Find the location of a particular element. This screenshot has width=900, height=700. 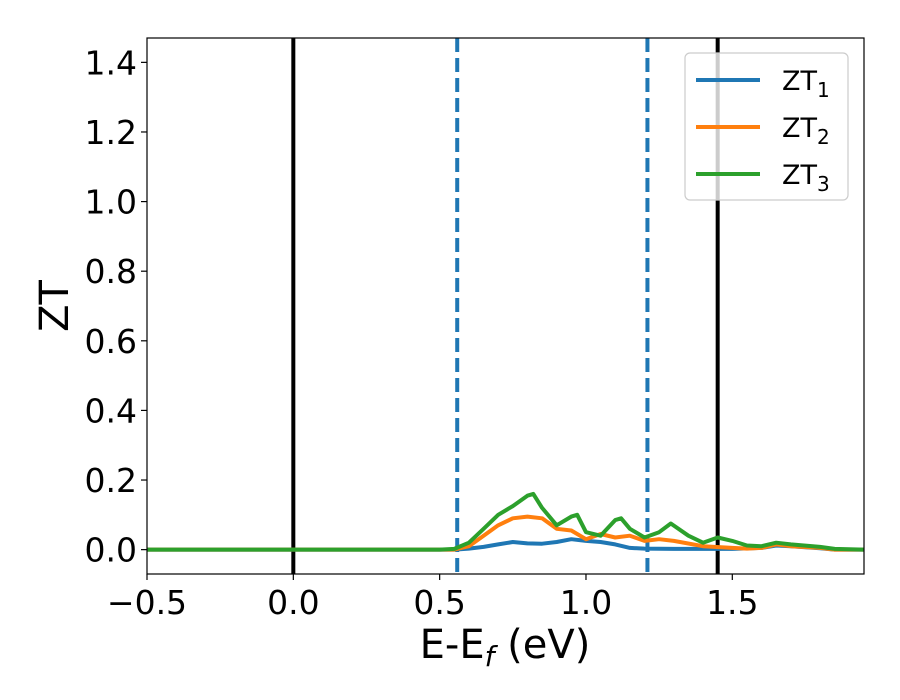

x-axis-ticks: −0.5 0.0 0.5 1.0 1.5 is located at coordinates (433, 598).